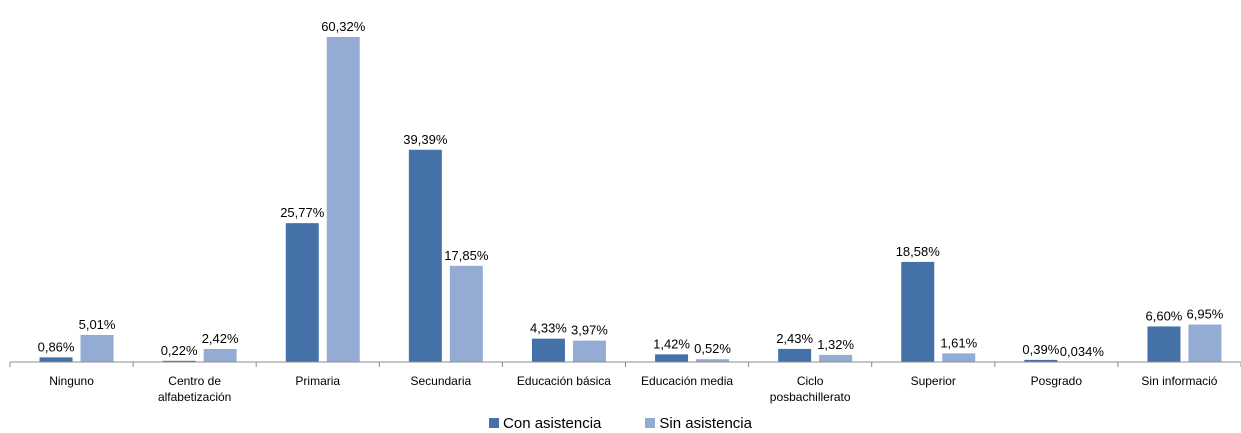 The width and height of the screenshot is (1241, 433). I want to click on data-label-con-asistencia-5: 1,42%, so click(671, 343).